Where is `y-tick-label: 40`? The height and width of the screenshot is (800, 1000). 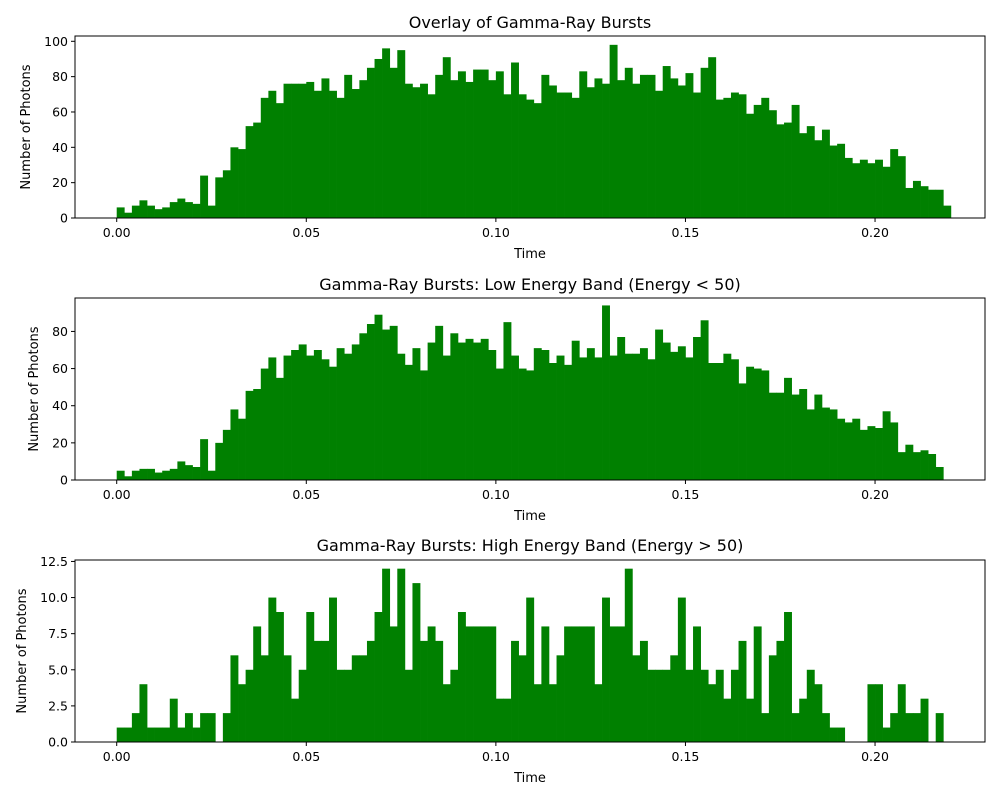
y-tick-label: 40 is located at coordinates (60, 405).